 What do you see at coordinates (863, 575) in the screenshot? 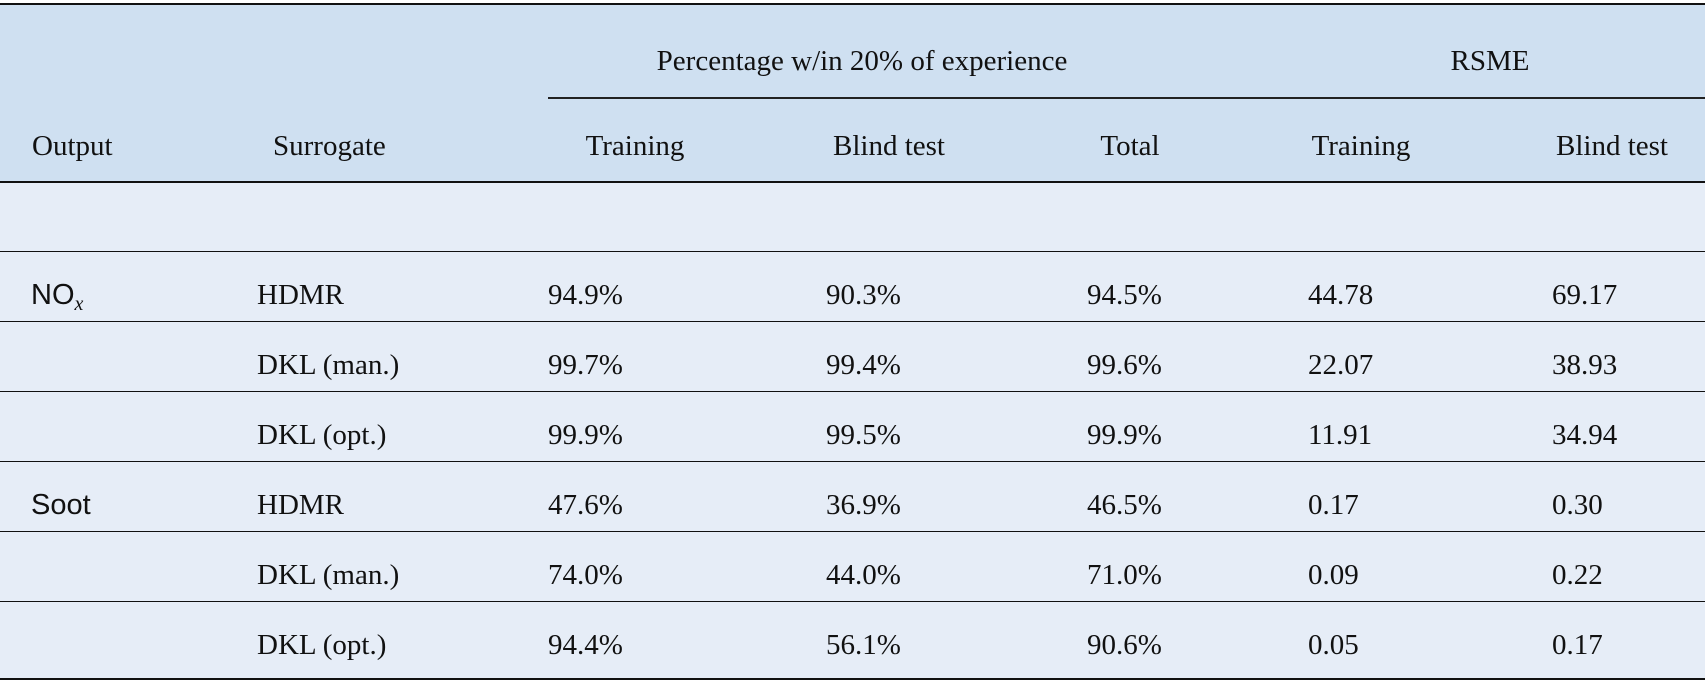
I see `blind-test-cell: 44.0%` at bounding box center [863, 575].